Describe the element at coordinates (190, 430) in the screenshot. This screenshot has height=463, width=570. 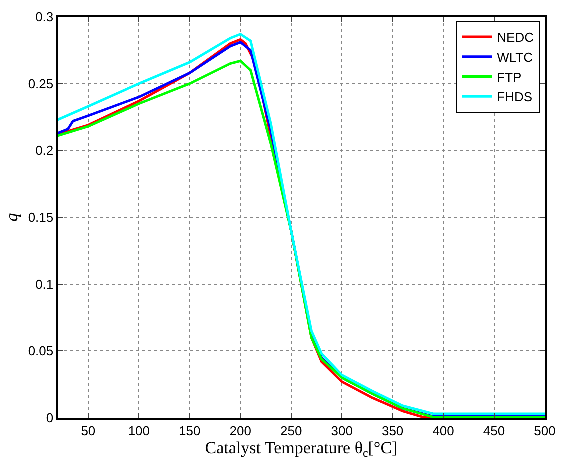
I see `x-tick-label: 150` at that location.